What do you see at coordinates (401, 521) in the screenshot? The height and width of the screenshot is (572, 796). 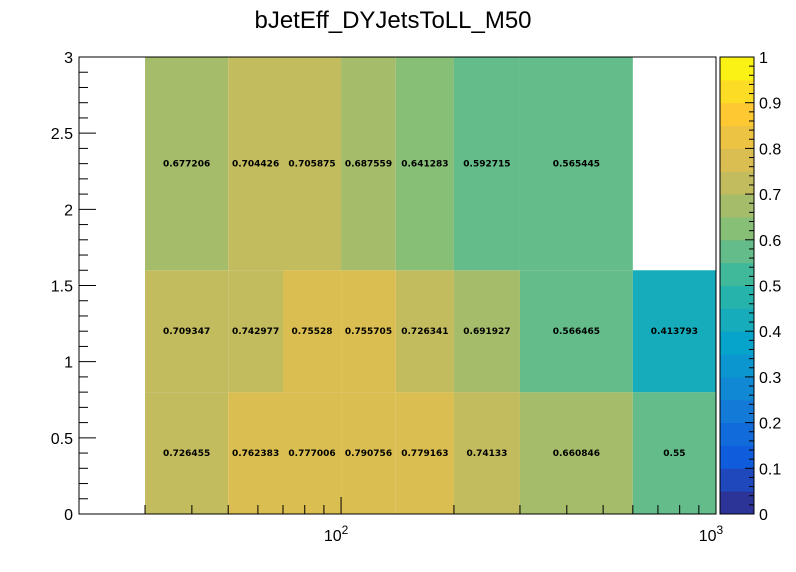 I see `x-axis: 10² 10³` at bounding box center [401, 521].